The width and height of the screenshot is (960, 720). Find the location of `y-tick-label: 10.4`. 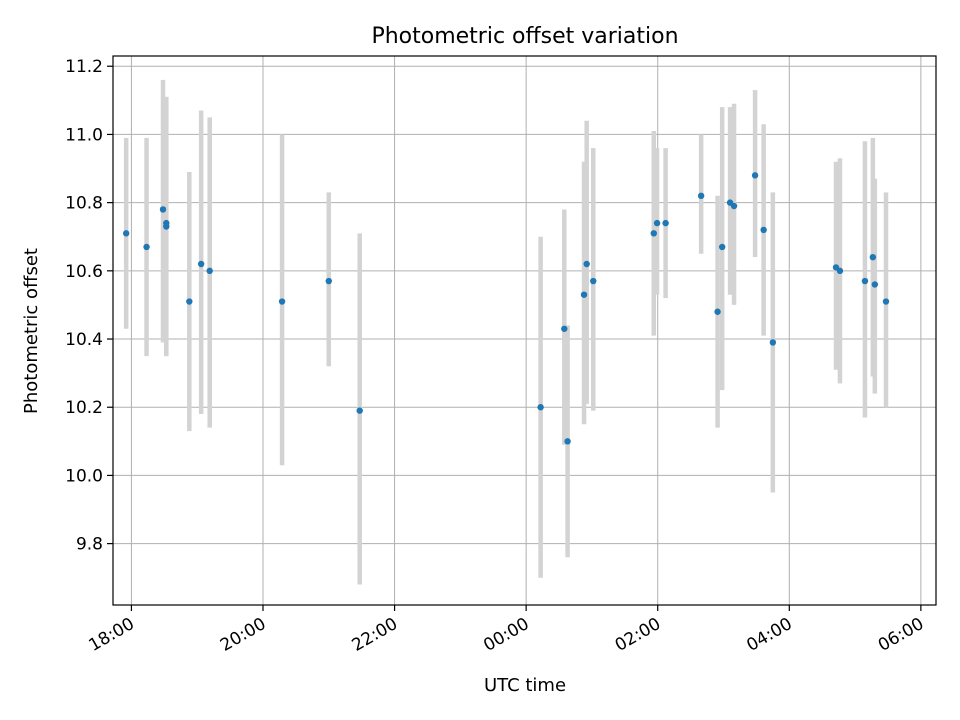

y-tick-label: 10.4 is located at coordinates (84, 340).